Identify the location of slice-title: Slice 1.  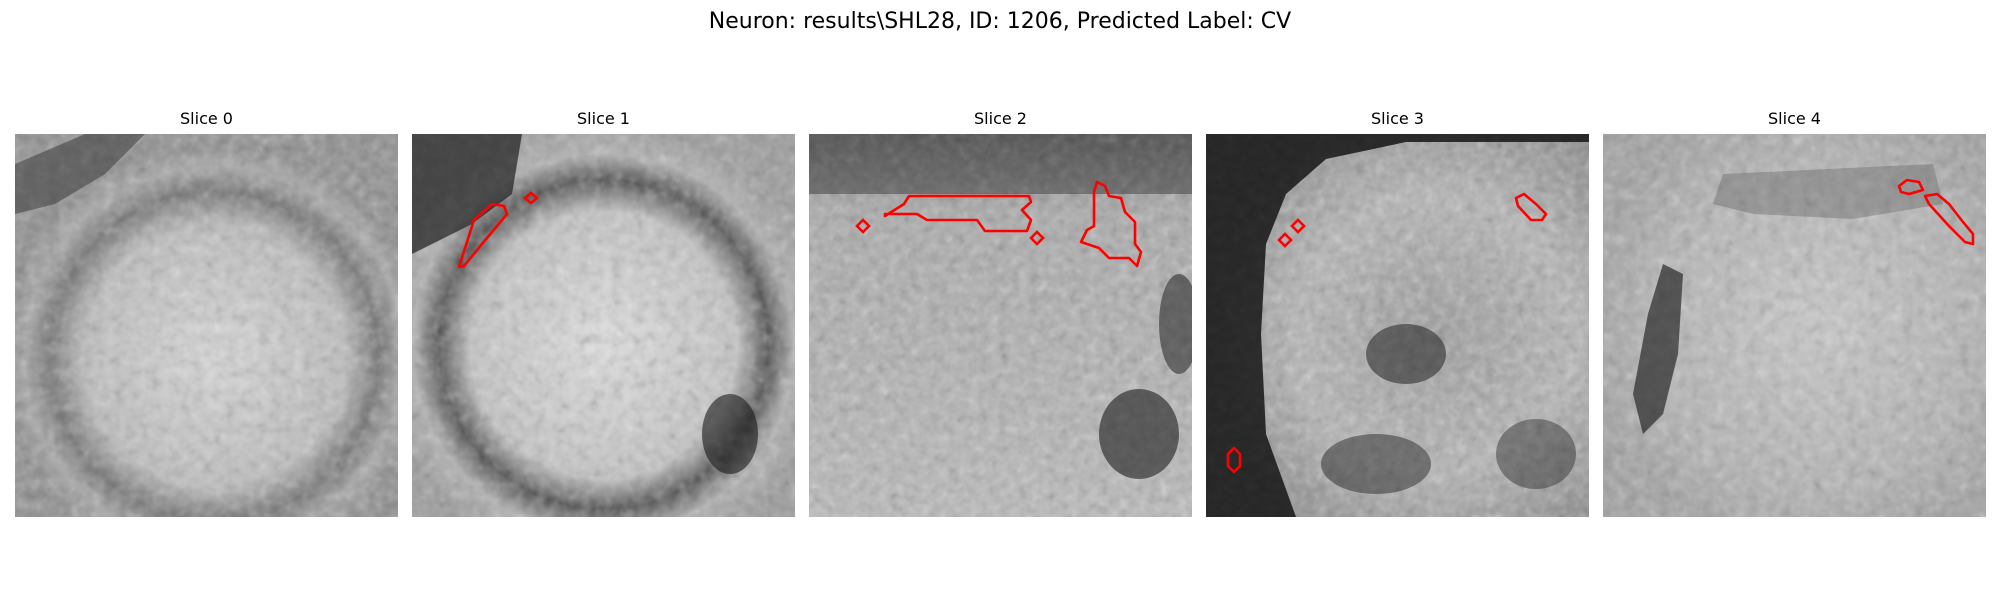
(603, 118).